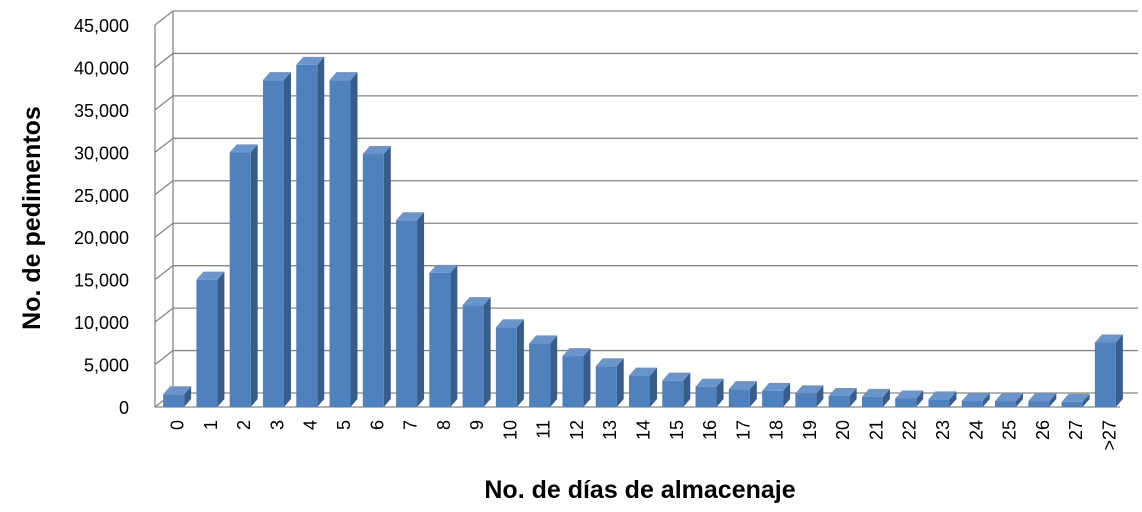 This screenshot has height=512, width=1142. Describe the element at coordinates (876, 430) in the screenshot. I see `x-tick-label: 21` at that location.